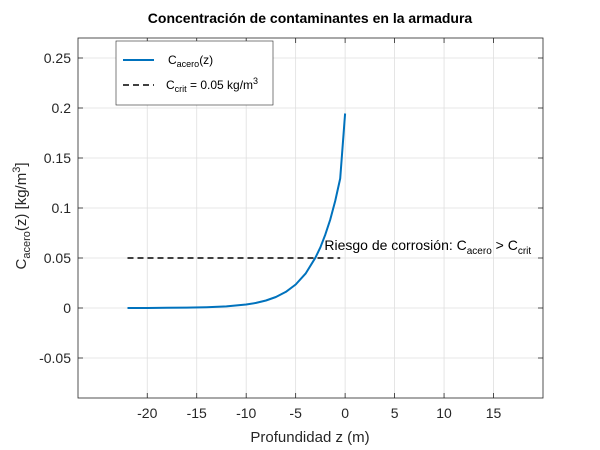  What do you see at coordinates (255, 81) in the screenshot?
I see `legend-entry-c-crit-superscript: 3` at bounding box center [255, 81].